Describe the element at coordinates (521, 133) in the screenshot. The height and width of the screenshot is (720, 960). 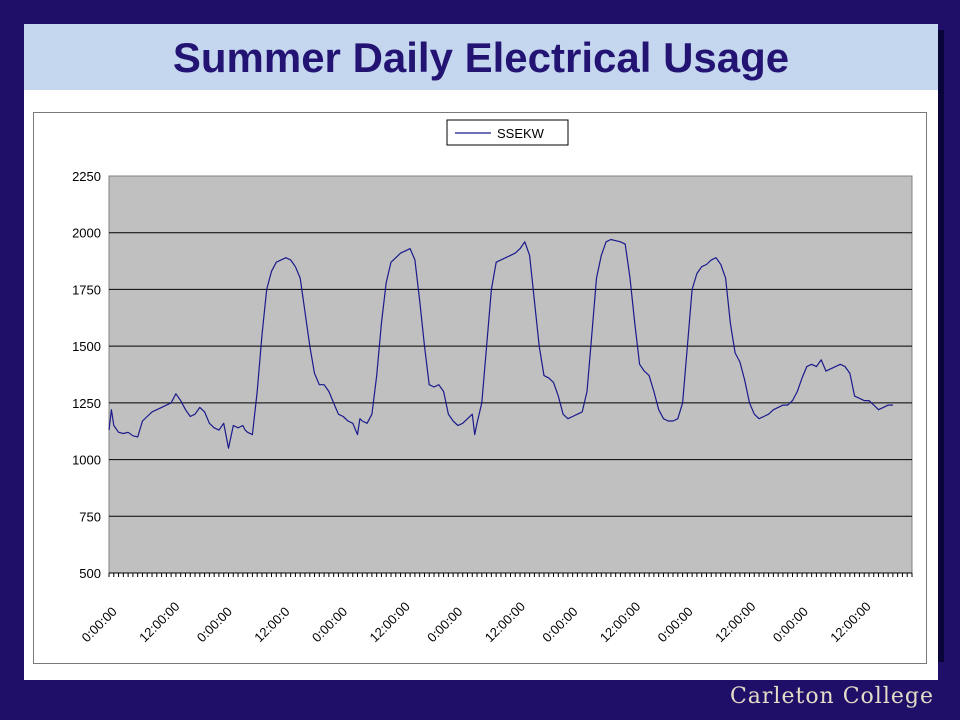
I see `legend-label: SSEKW` at that location.